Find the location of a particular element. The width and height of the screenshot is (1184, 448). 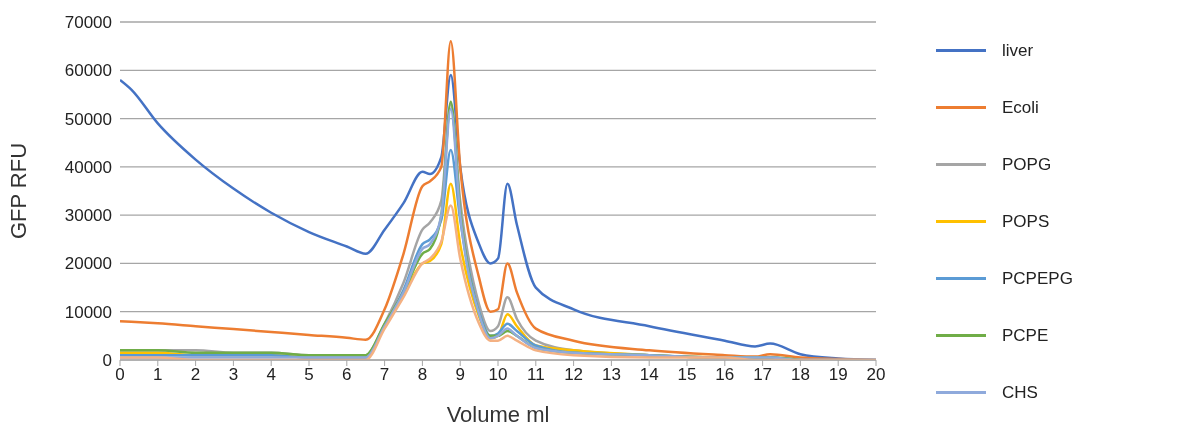

x-tick-label: 17 is located at coordinates (763, 375).